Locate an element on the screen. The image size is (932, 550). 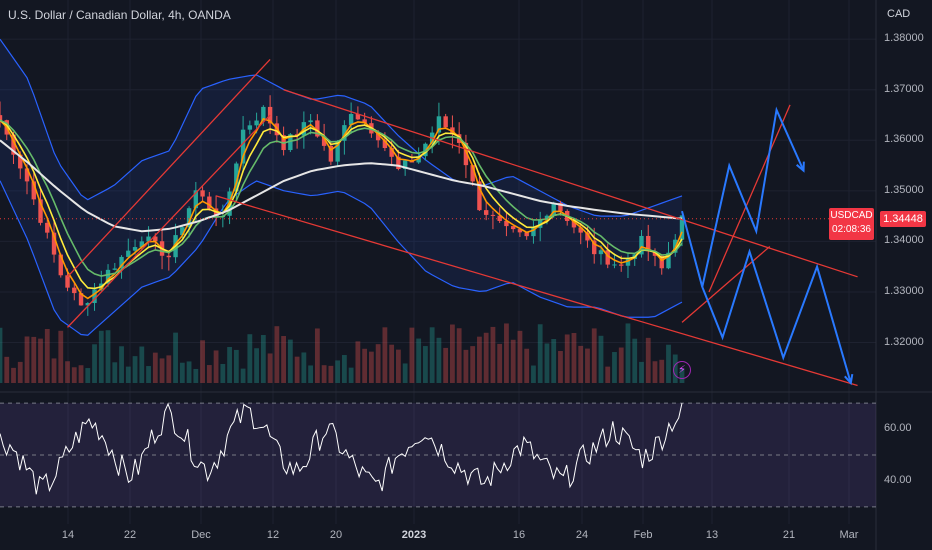
time-tick-label: Dec is located at coordinates (201, 535).